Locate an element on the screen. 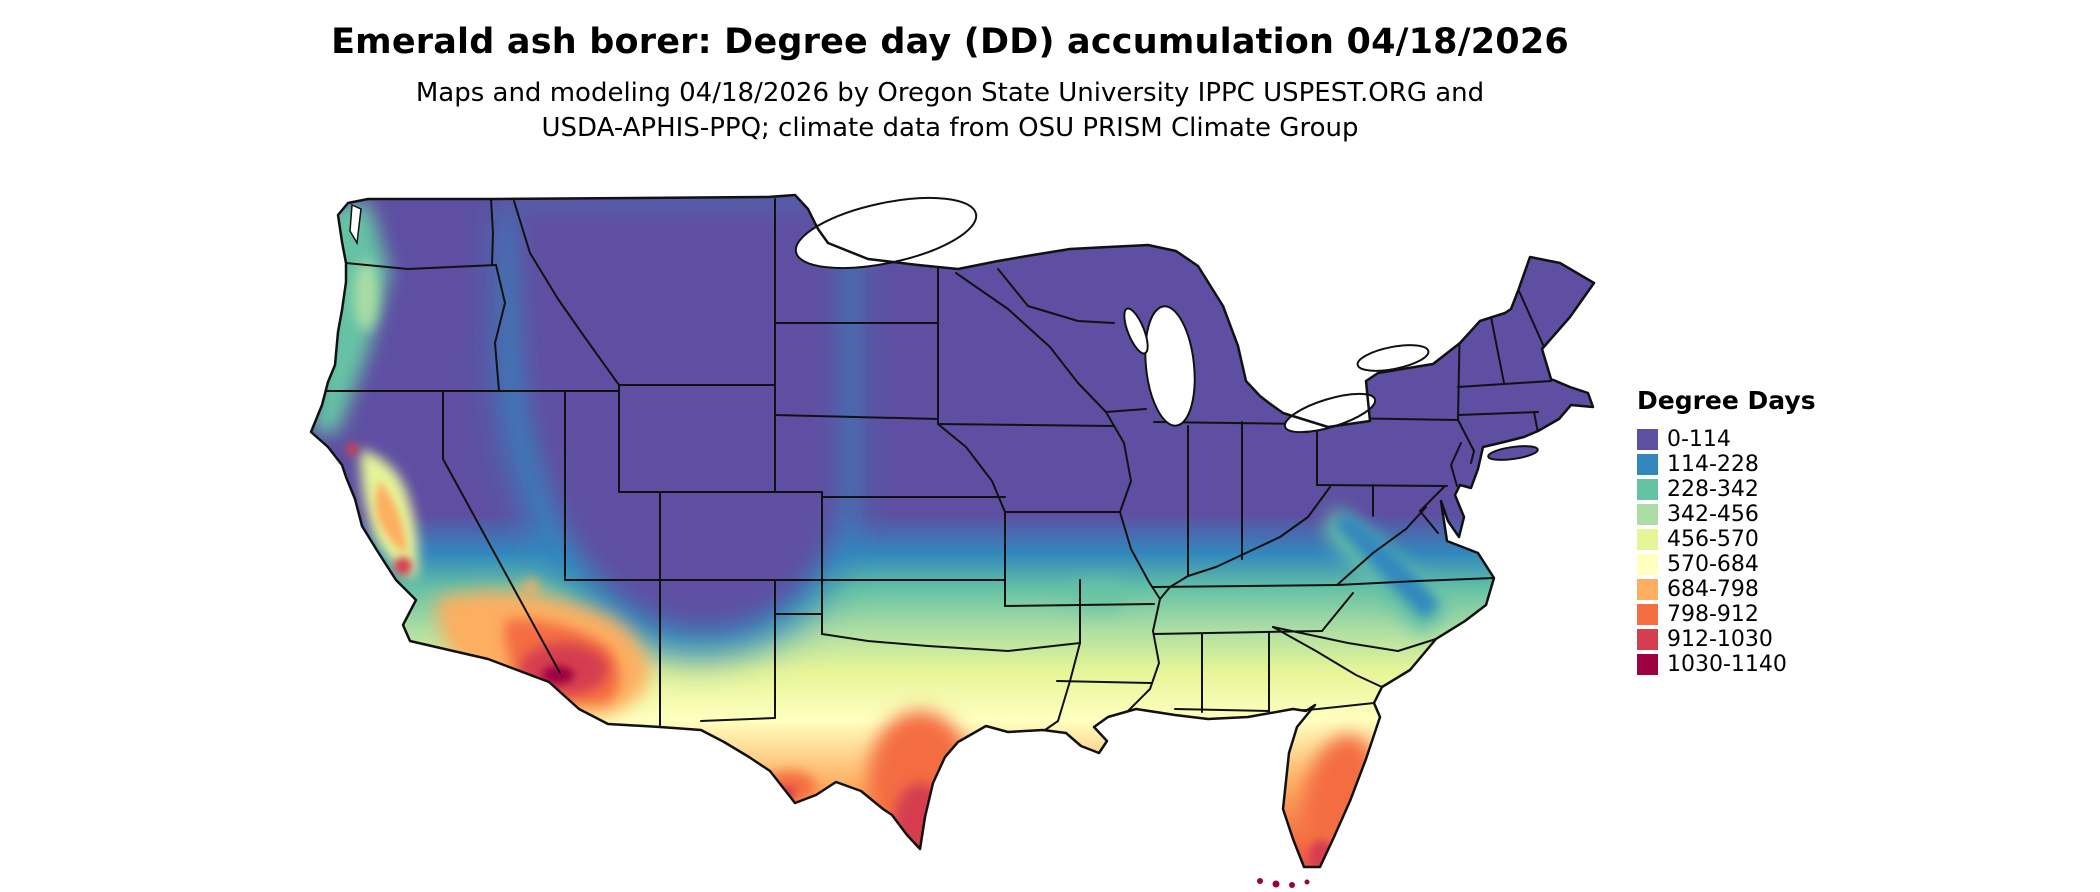  legend-item-label: 1030-1140 is located at coordinates (1727, 664).